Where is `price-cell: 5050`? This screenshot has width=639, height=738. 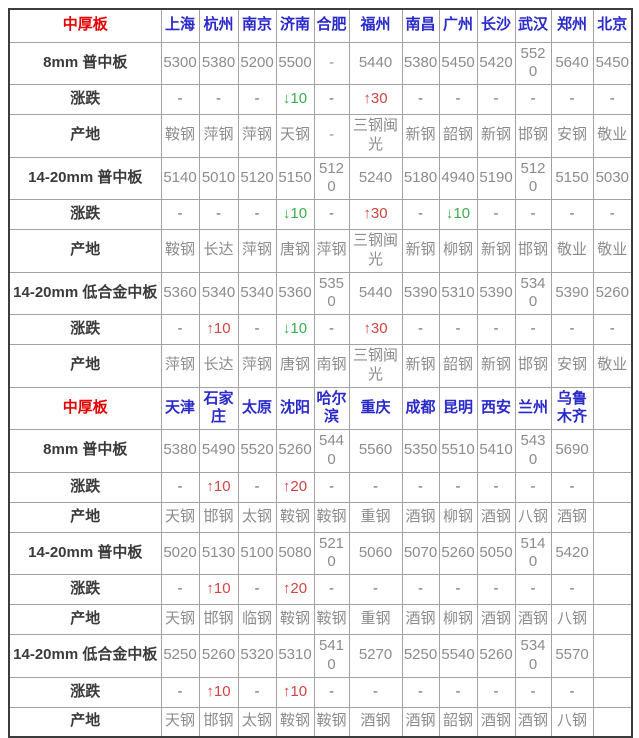
price-cell: 5050 is located at coordinates (496, 553).